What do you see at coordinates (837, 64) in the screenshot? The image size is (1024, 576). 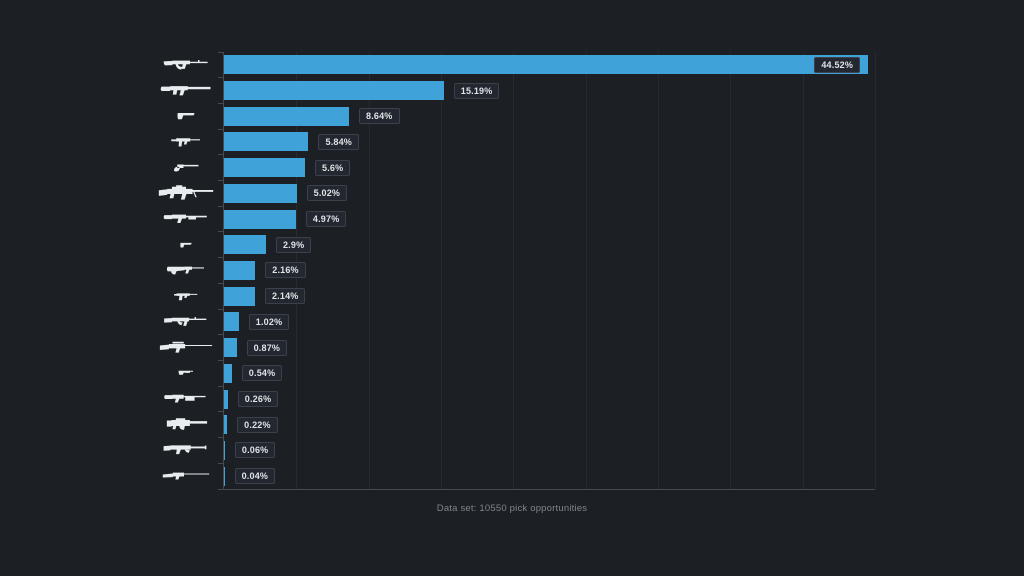 I see `pick-rate-label: 44.52%` at bounding box center [837, 64].